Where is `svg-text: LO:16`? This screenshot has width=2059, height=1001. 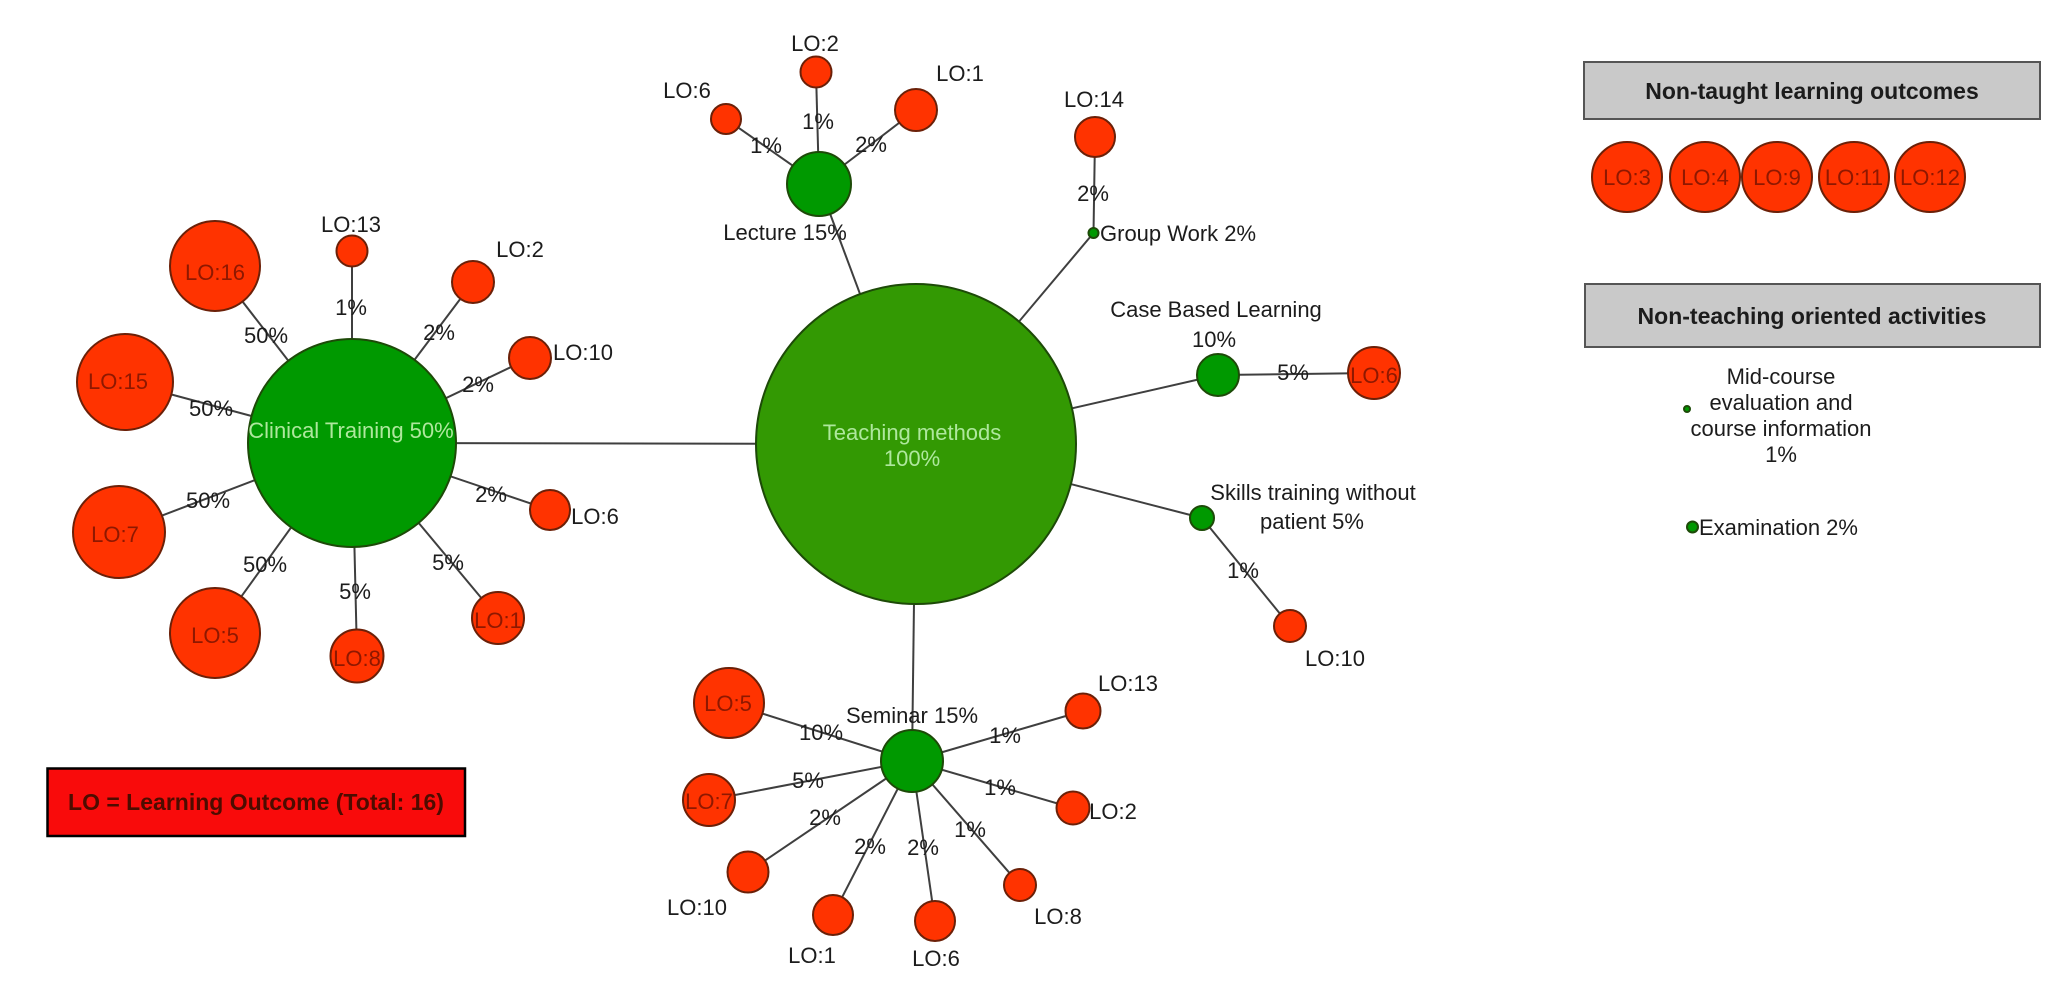 svg-text: LO:16 is located at coordinates (215, 272).